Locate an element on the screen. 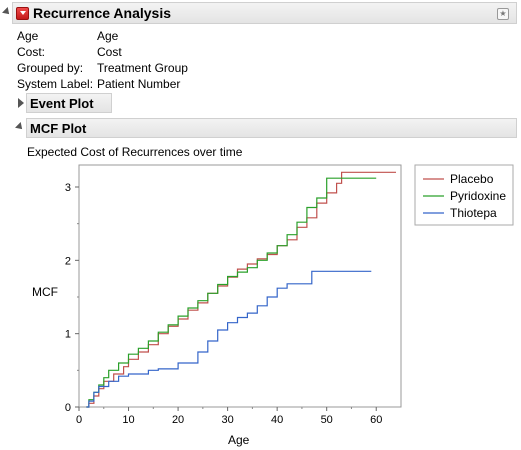 The height and width of the screenshot is (450, 521). y-tick-label-0: 0 is located at coordinates (68, 408).